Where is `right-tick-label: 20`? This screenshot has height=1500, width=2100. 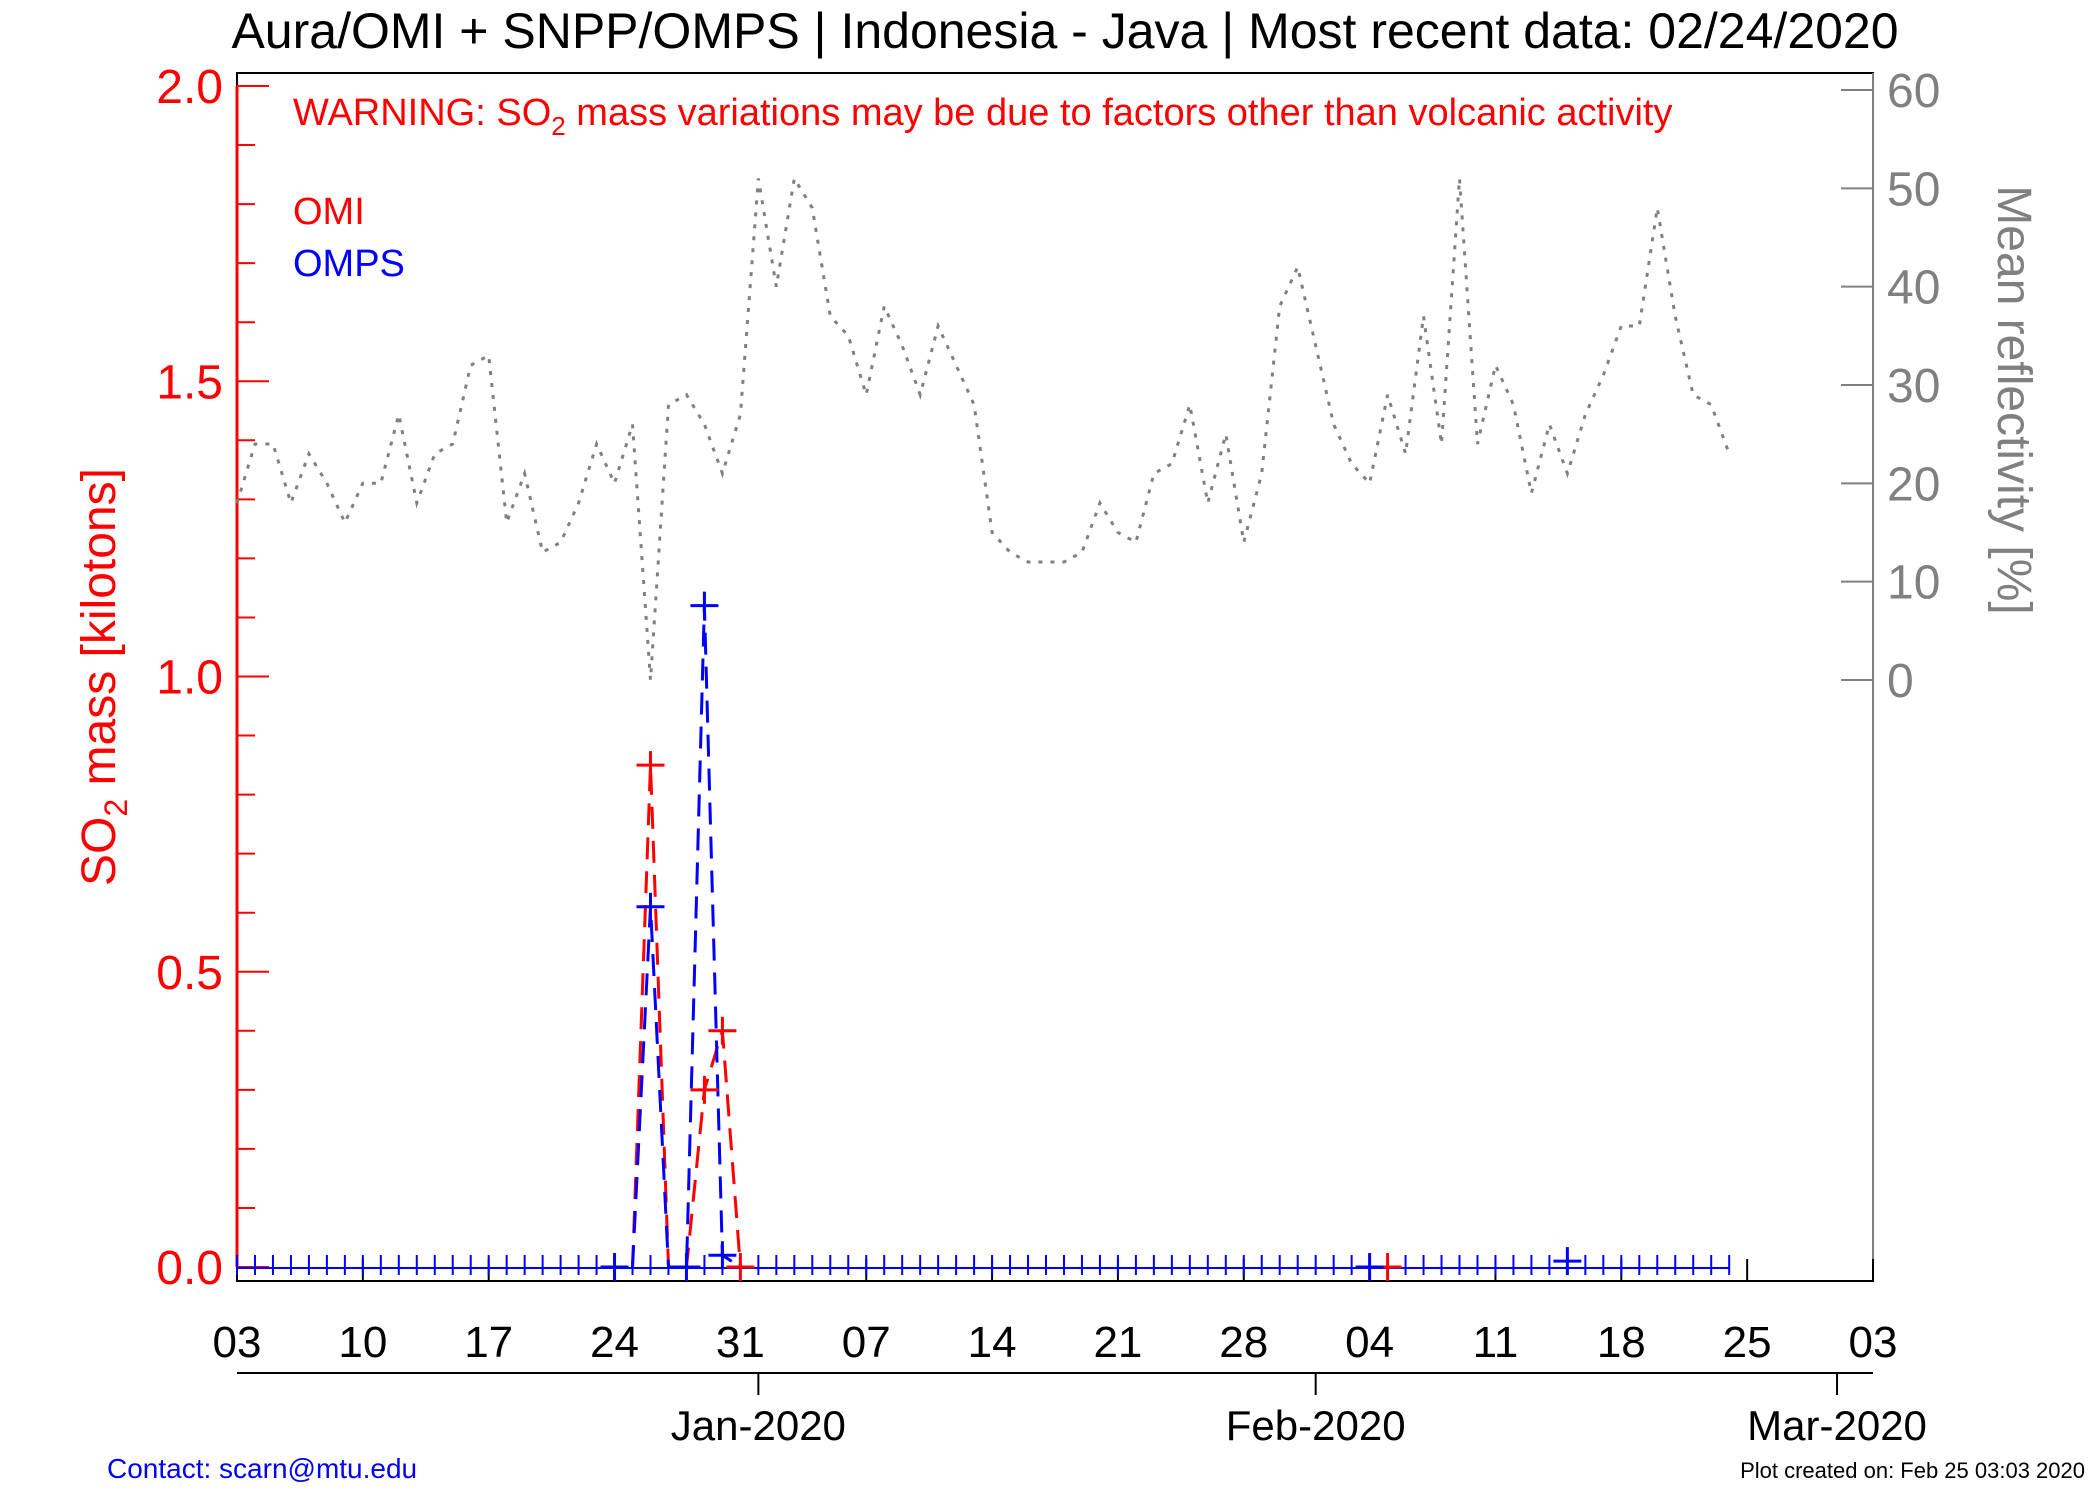 right-tick-label: 20 is located at coordinates (1913, 484).